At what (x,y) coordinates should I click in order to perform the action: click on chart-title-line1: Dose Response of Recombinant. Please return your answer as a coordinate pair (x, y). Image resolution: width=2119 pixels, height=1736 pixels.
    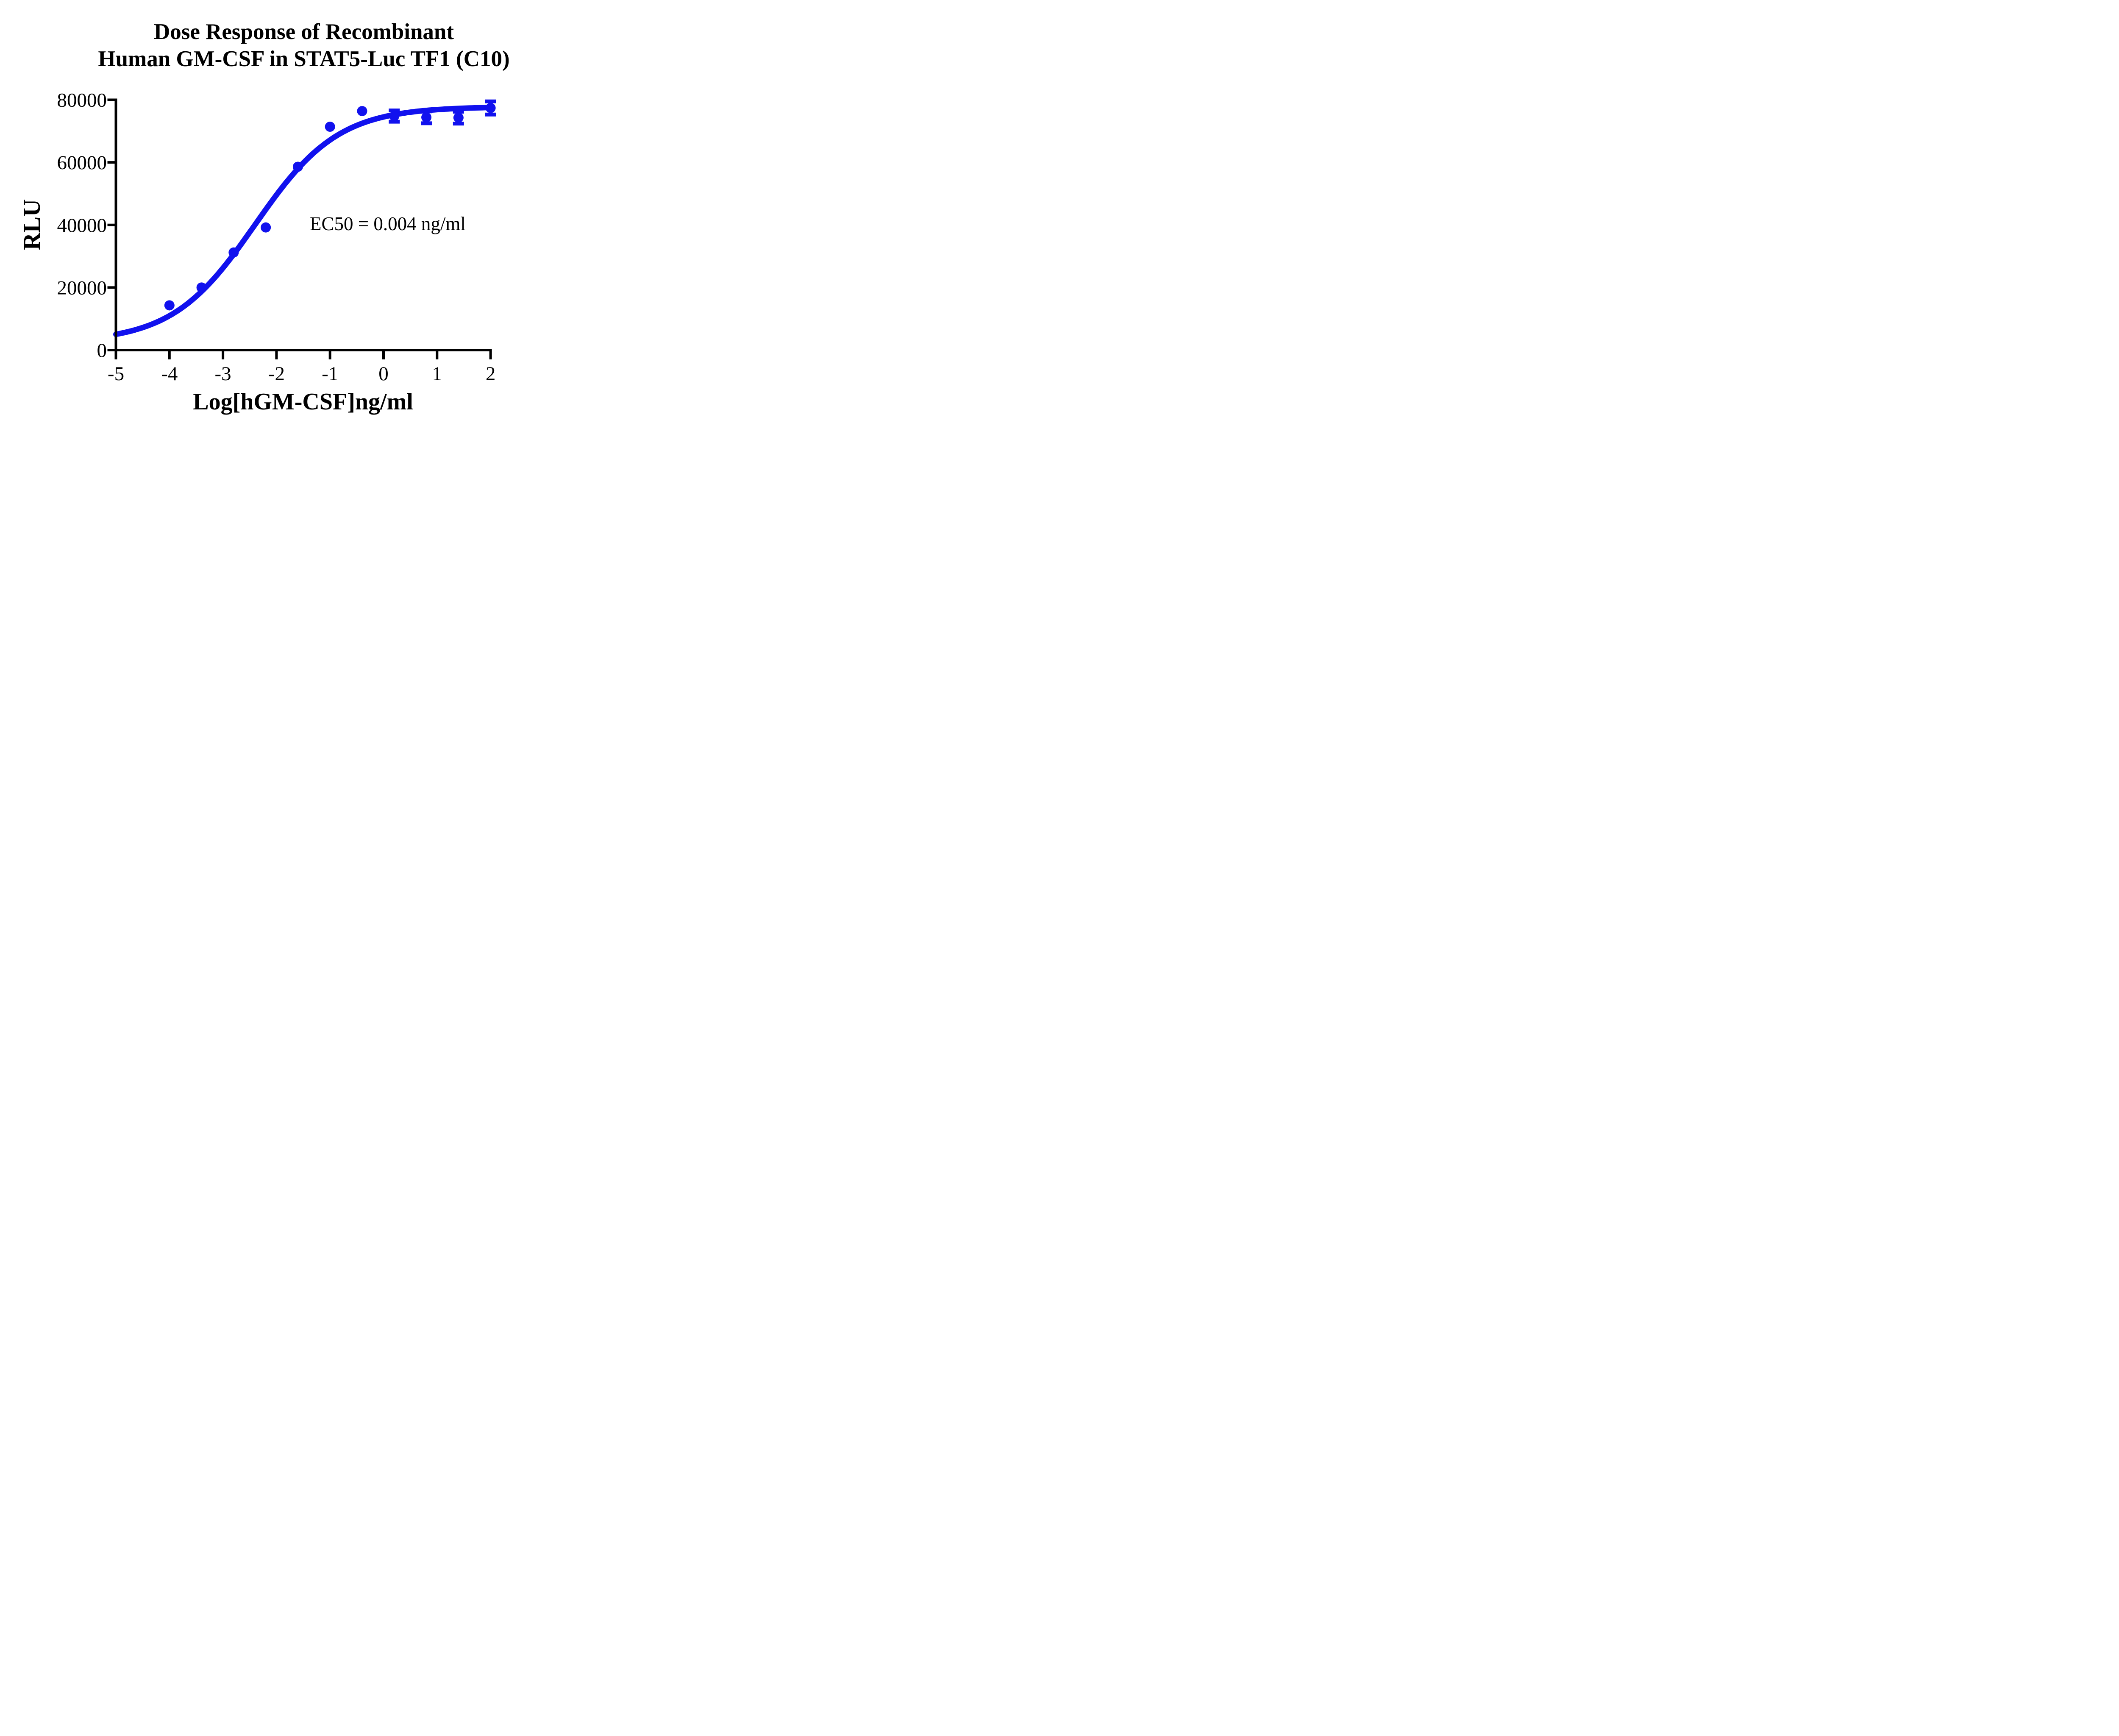
    Looking at the image, I should click on (304, 32).